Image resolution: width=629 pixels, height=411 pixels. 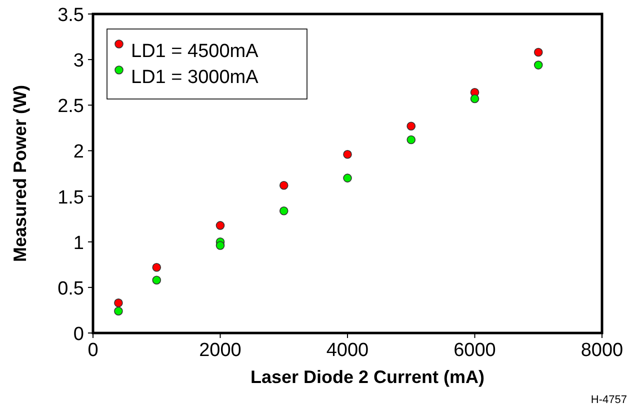 I want to click on text: H-4757, so click(x=608, y=400).